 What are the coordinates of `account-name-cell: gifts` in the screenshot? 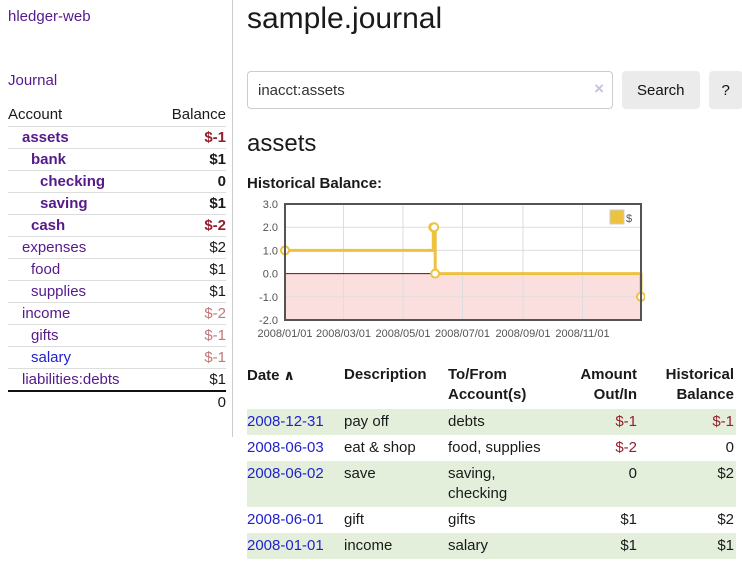 It's located at (81, 335).